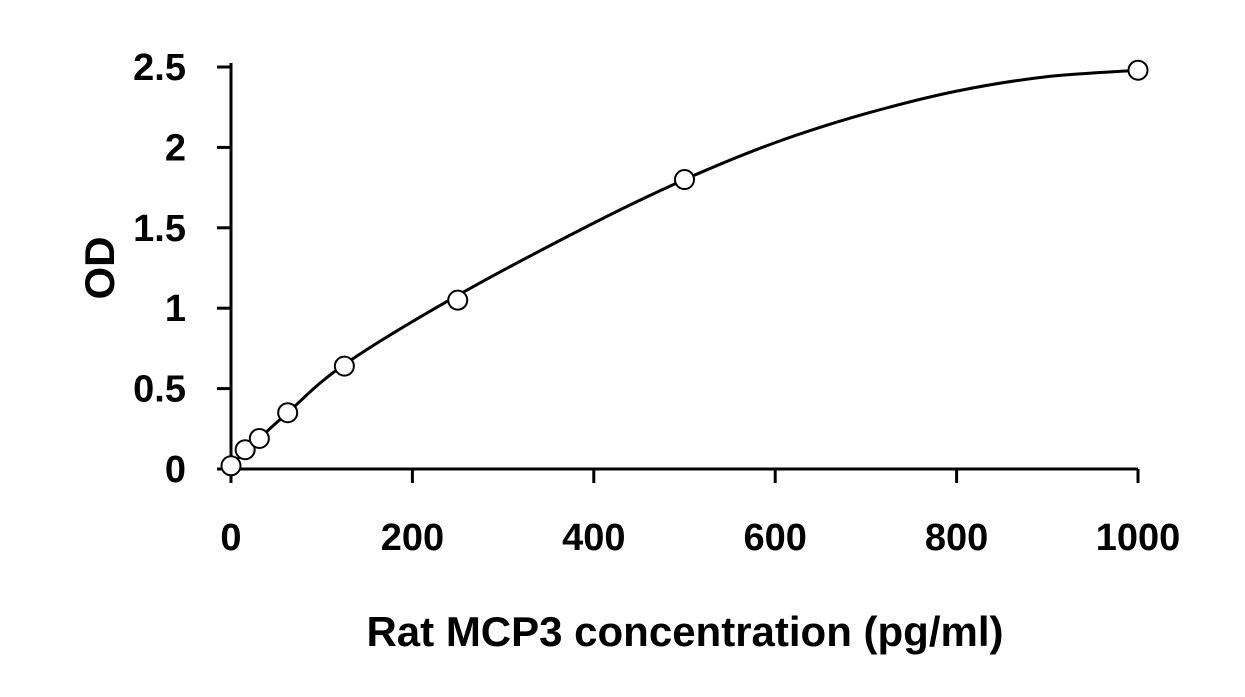 This screenshot has height=697, width=1245. I want to click on y-tick-label: 2.5, so click(159, 68).